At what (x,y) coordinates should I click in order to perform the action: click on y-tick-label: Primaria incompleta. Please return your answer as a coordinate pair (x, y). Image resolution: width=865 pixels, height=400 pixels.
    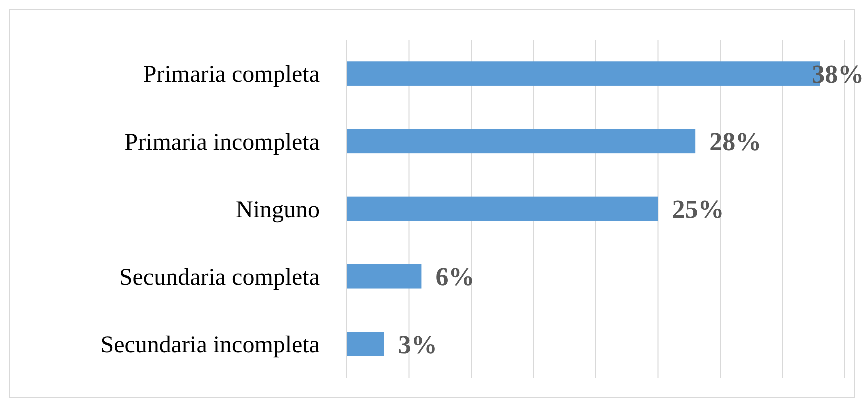
    Looking at the image, I should click on (222, 143).